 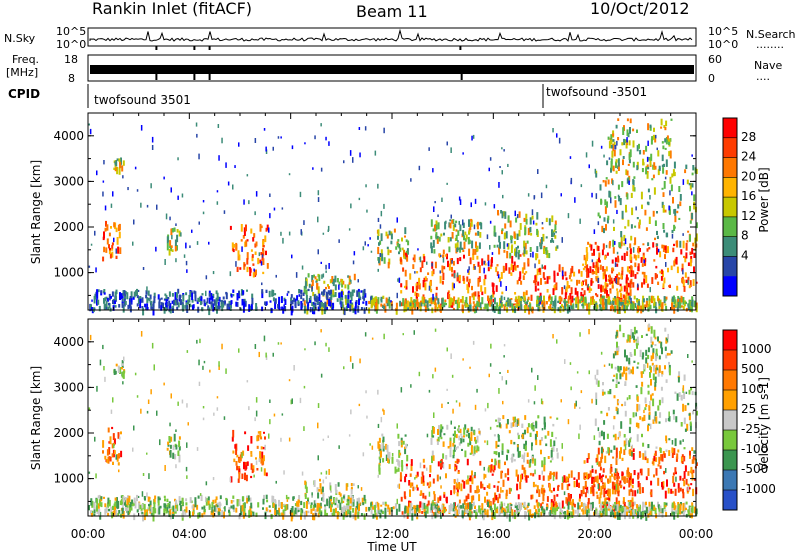 I want to click on nsearch-tick-top: 10^5, so click(x=723, y=31).